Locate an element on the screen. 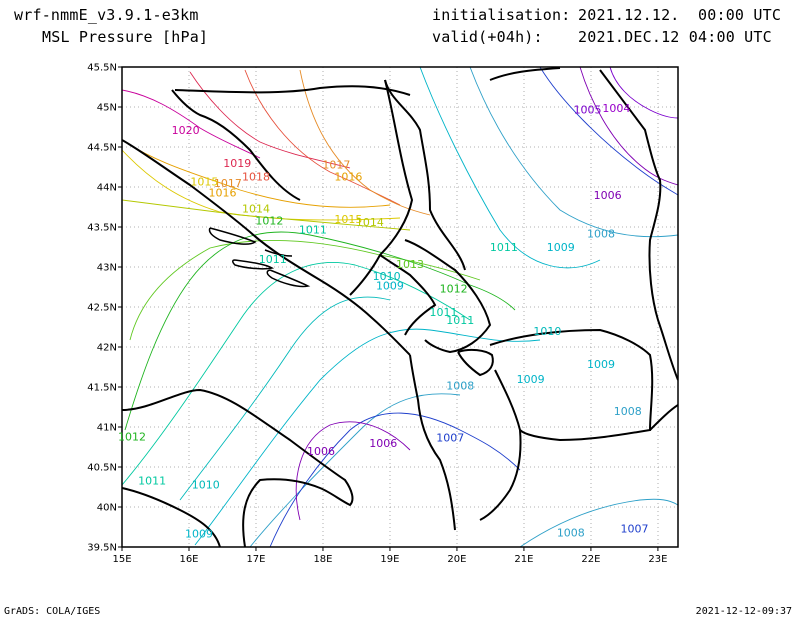  x-tick-label: 21E is located at coordinates (523, 559).